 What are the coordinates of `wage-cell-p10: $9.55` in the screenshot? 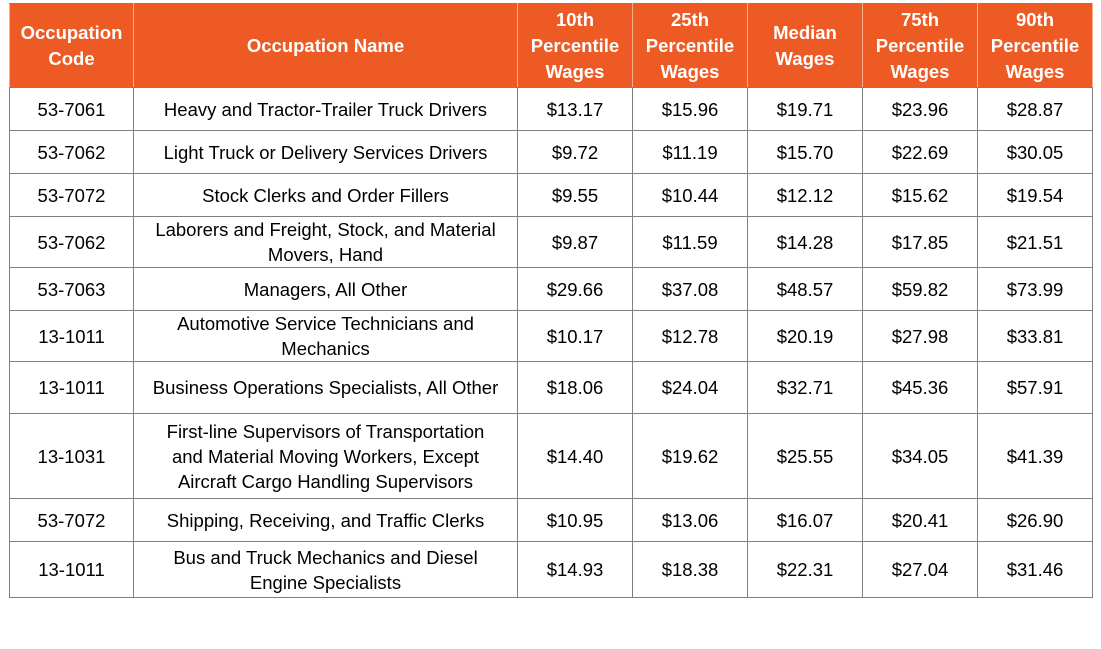 It's located at (575, 195).